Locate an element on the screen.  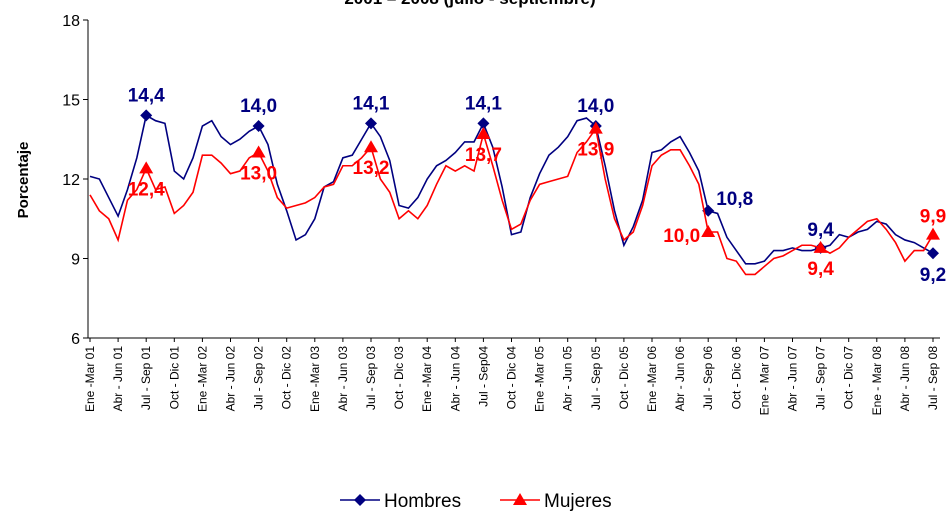
x-tick-label: Jul - Sep 08 is located at coordinates (933, 378).